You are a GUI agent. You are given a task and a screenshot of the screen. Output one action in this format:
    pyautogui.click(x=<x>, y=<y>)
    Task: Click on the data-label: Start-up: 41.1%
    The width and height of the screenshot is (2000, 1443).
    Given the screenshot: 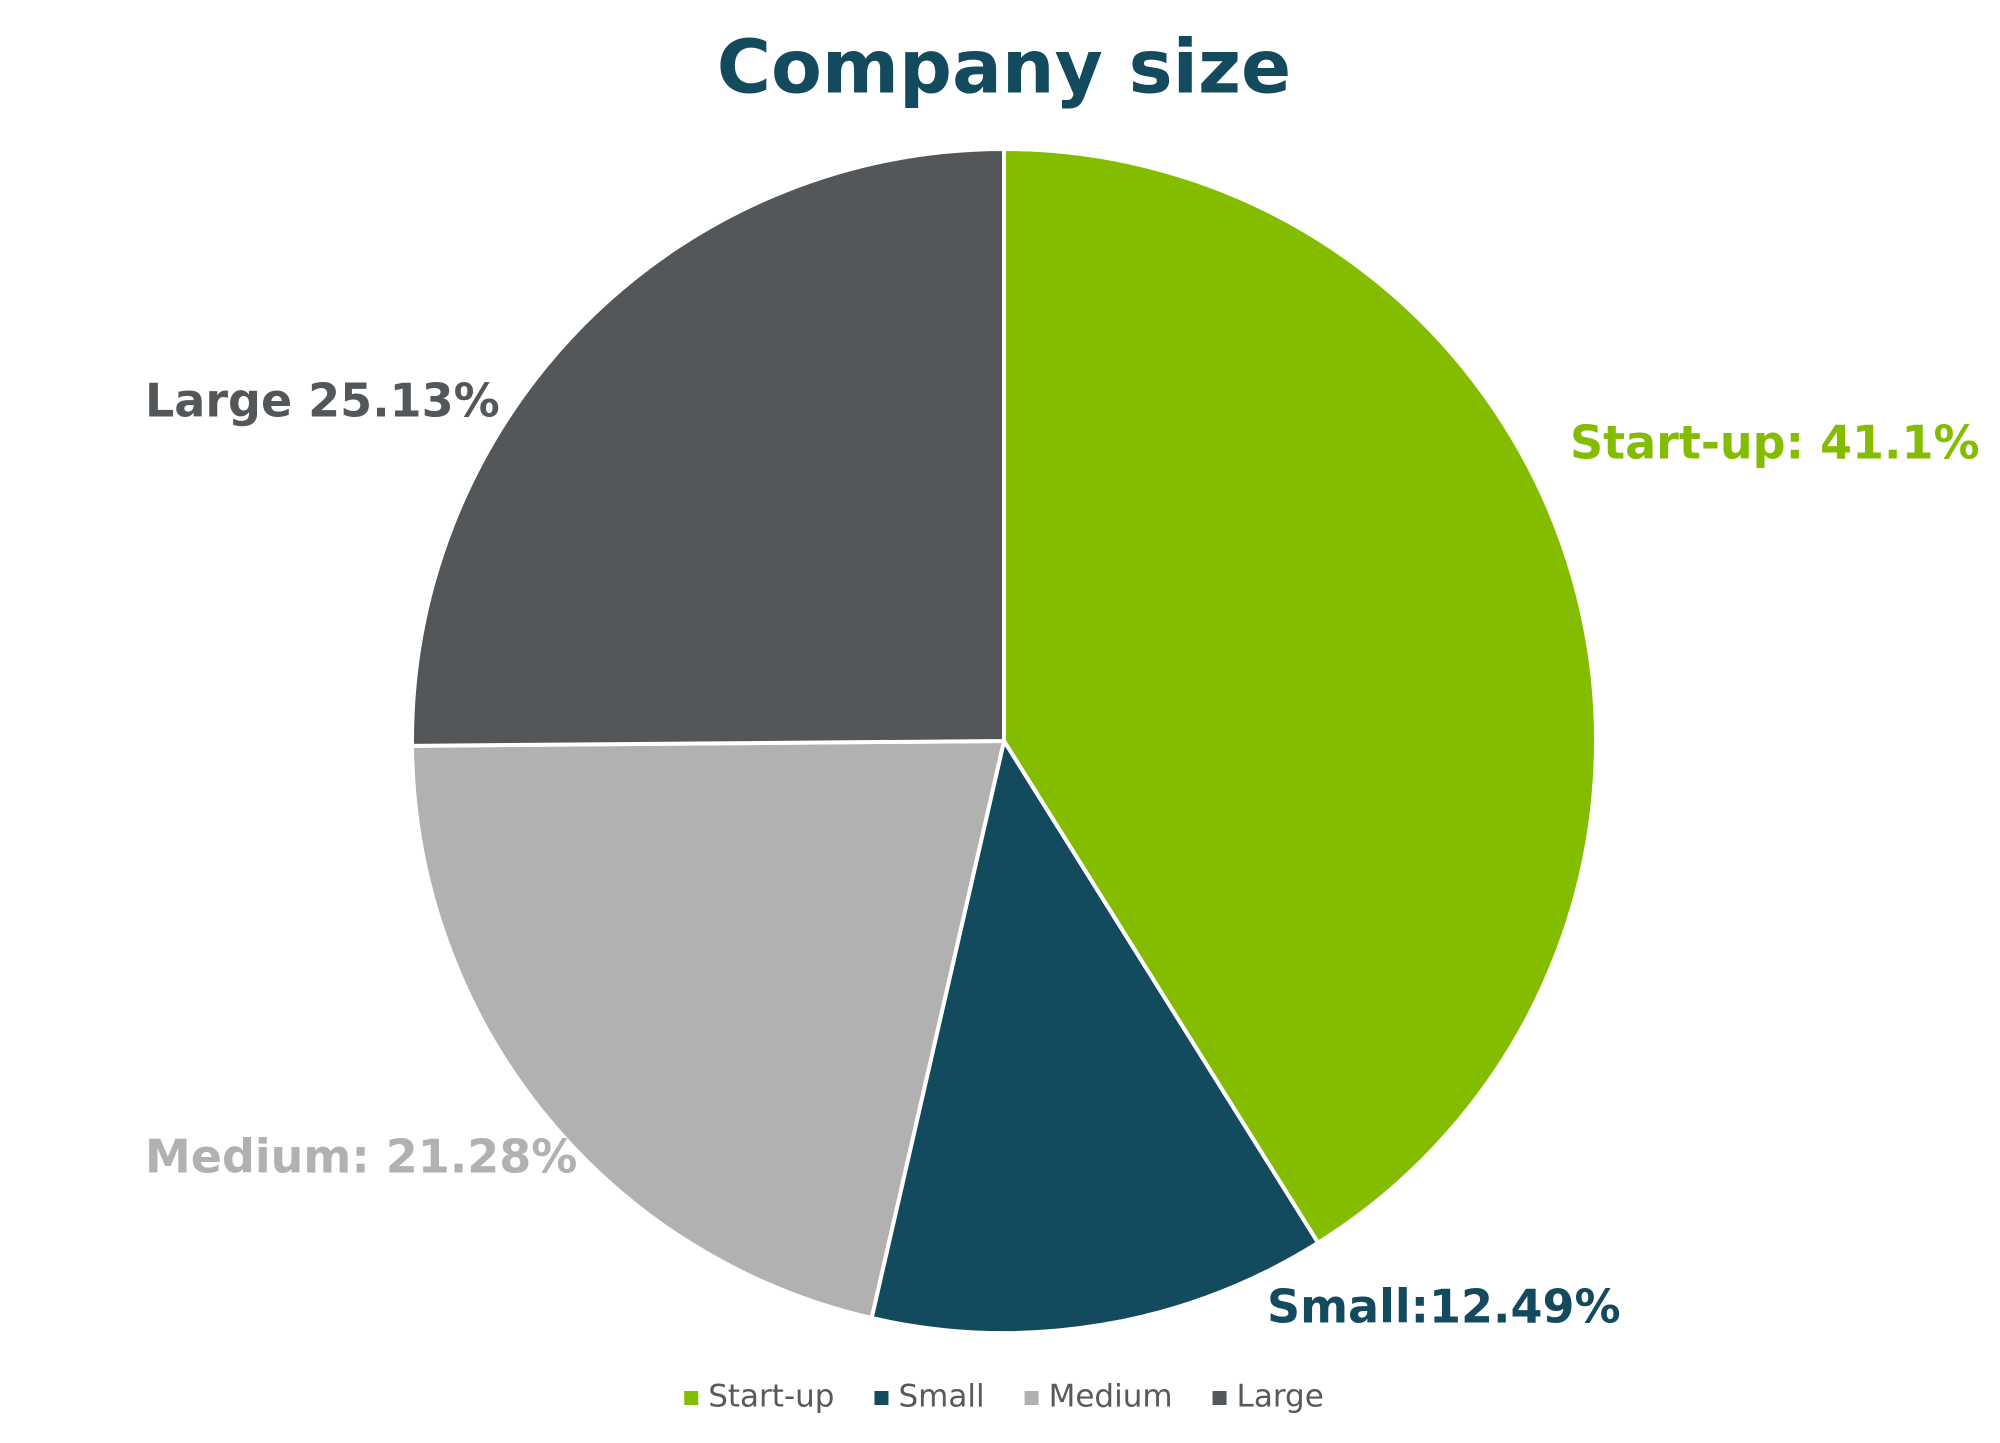 What is the action you would take?
    pyautogui.click(x=1775, y=443)
    